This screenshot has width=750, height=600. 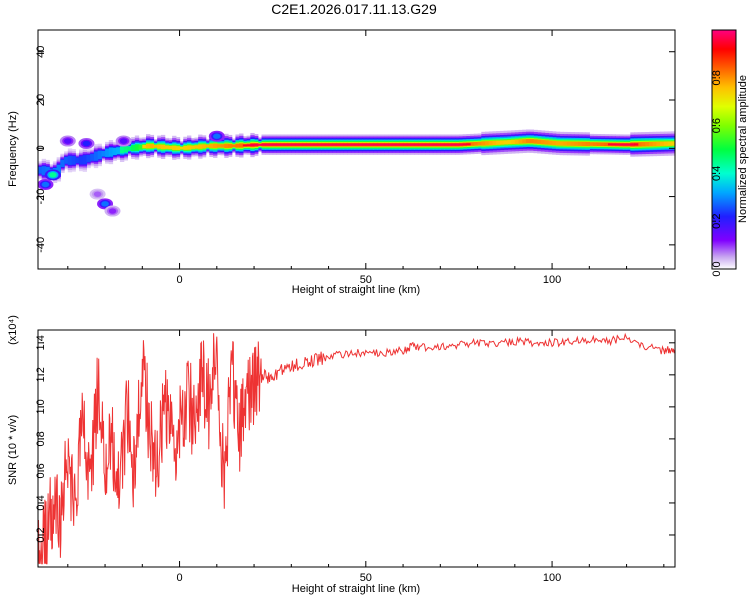 What do you see at coordinates (41, 197) in the screenshot?
I see `y-tick-label: -20` at bounding box center [41, 197].